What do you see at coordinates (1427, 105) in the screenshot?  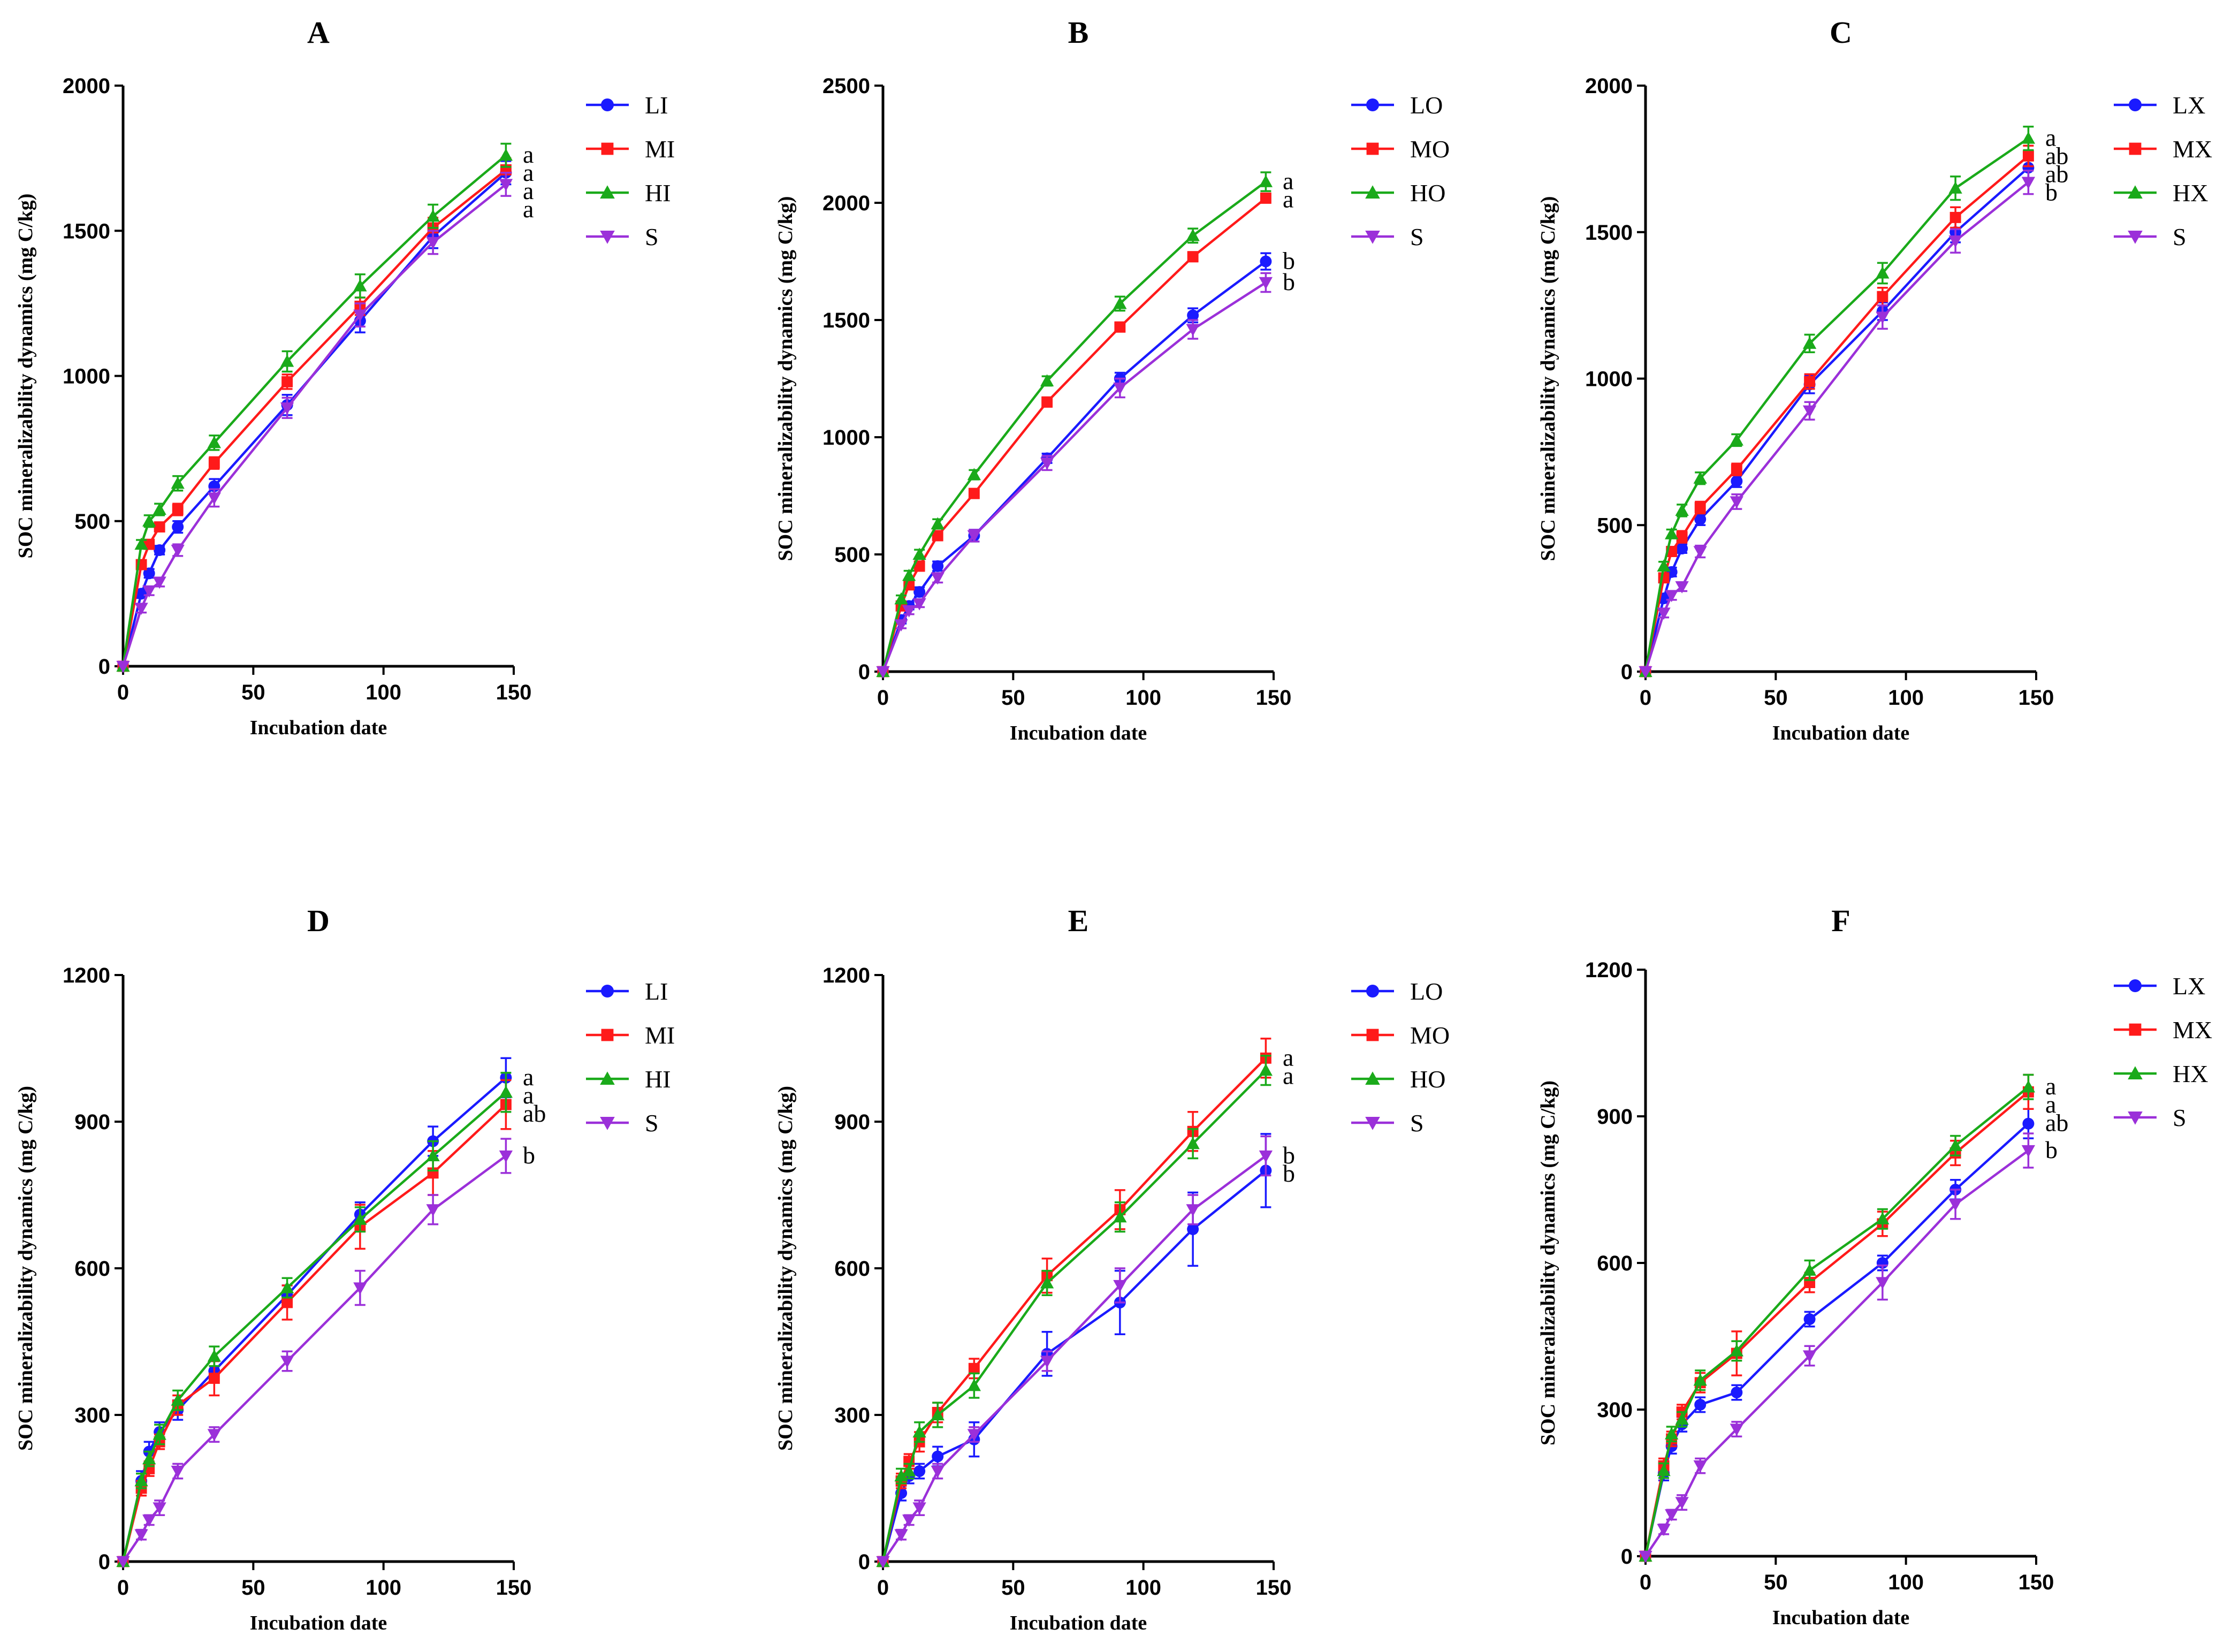 I see `legend-label: LO` at bounding box center [1427, 105].